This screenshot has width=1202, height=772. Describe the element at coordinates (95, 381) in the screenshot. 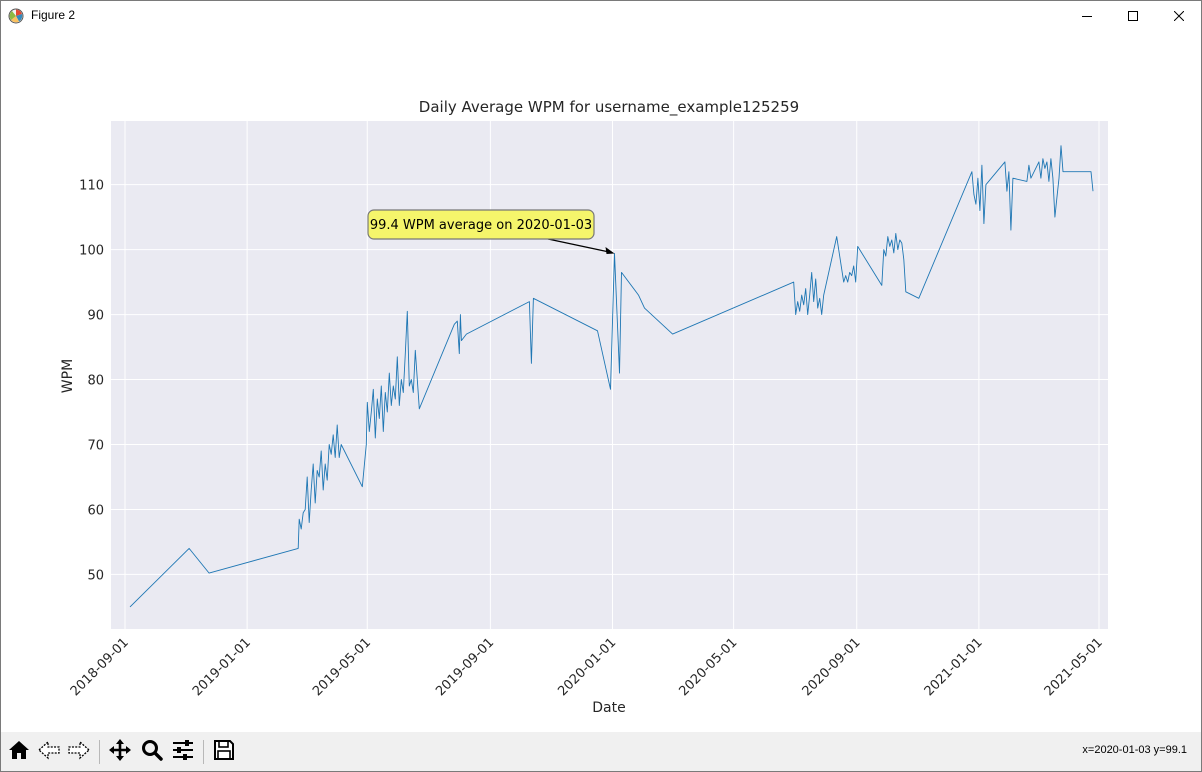

I see `y-tick-label: 80` at that location.